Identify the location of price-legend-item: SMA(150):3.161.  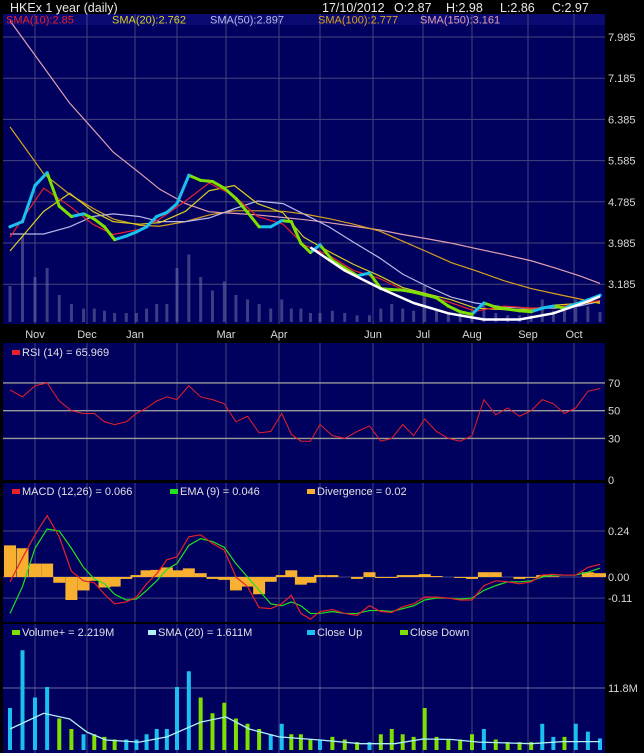
(460, 21).